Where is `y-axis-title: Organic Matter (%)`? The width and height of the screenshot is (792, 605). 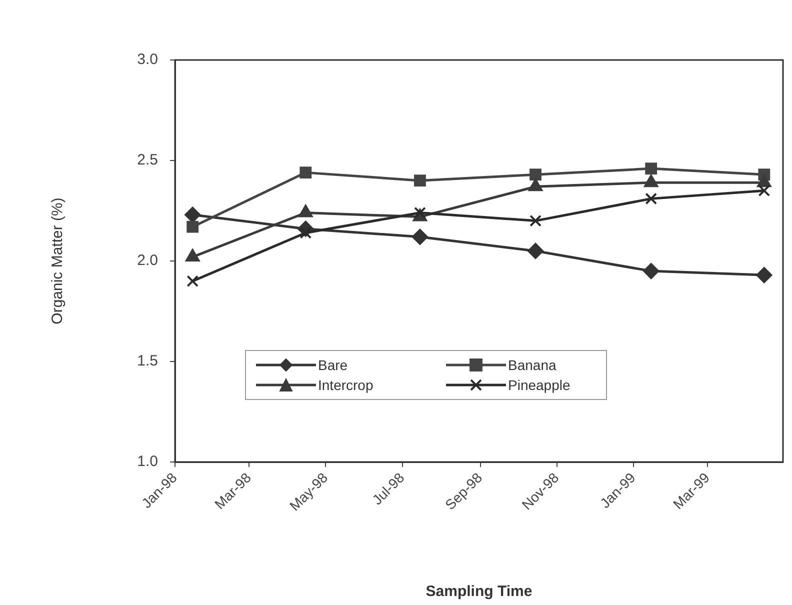 y-axis-title: Organic Matter (%) is located at coordinates (57, 261).